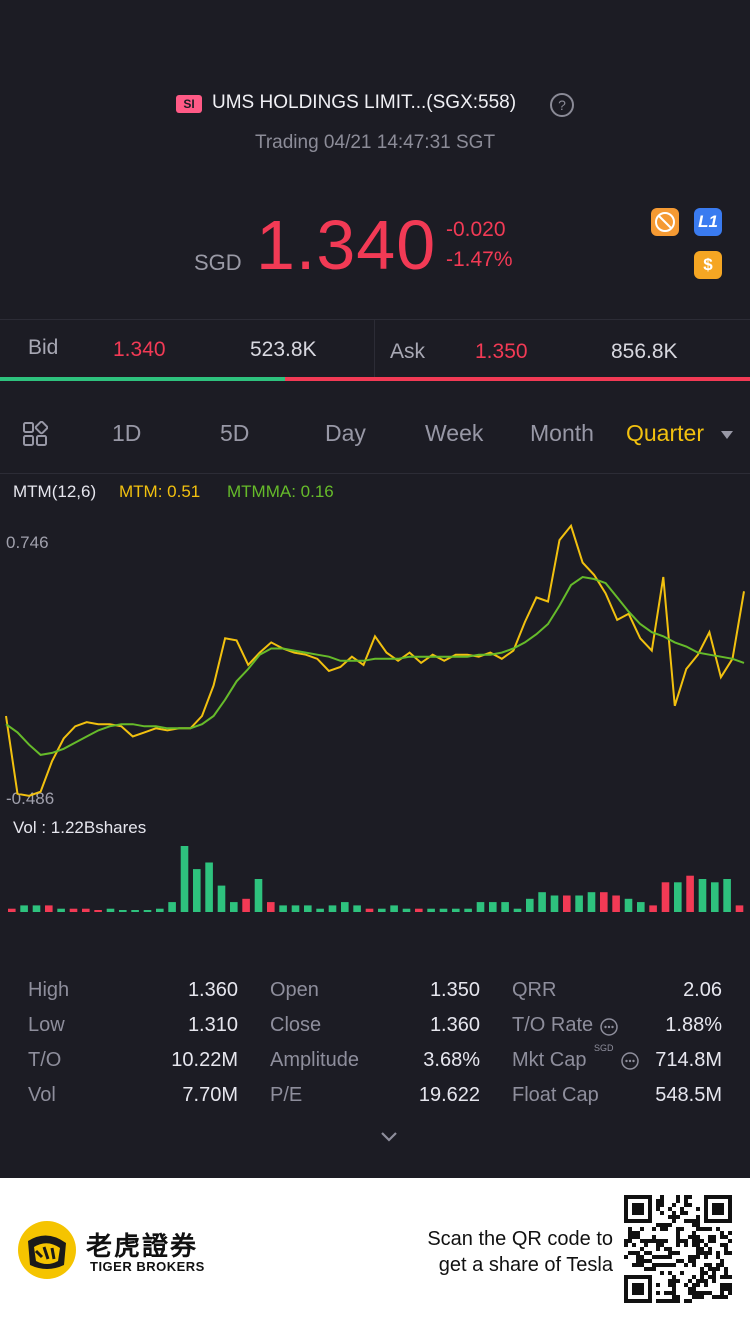 This screenshot has width=750, height=1324. Describe the element at coordinates (525, 1265) in the screenshot. I see `promo-line-2: get a share of Tesla` at that location.